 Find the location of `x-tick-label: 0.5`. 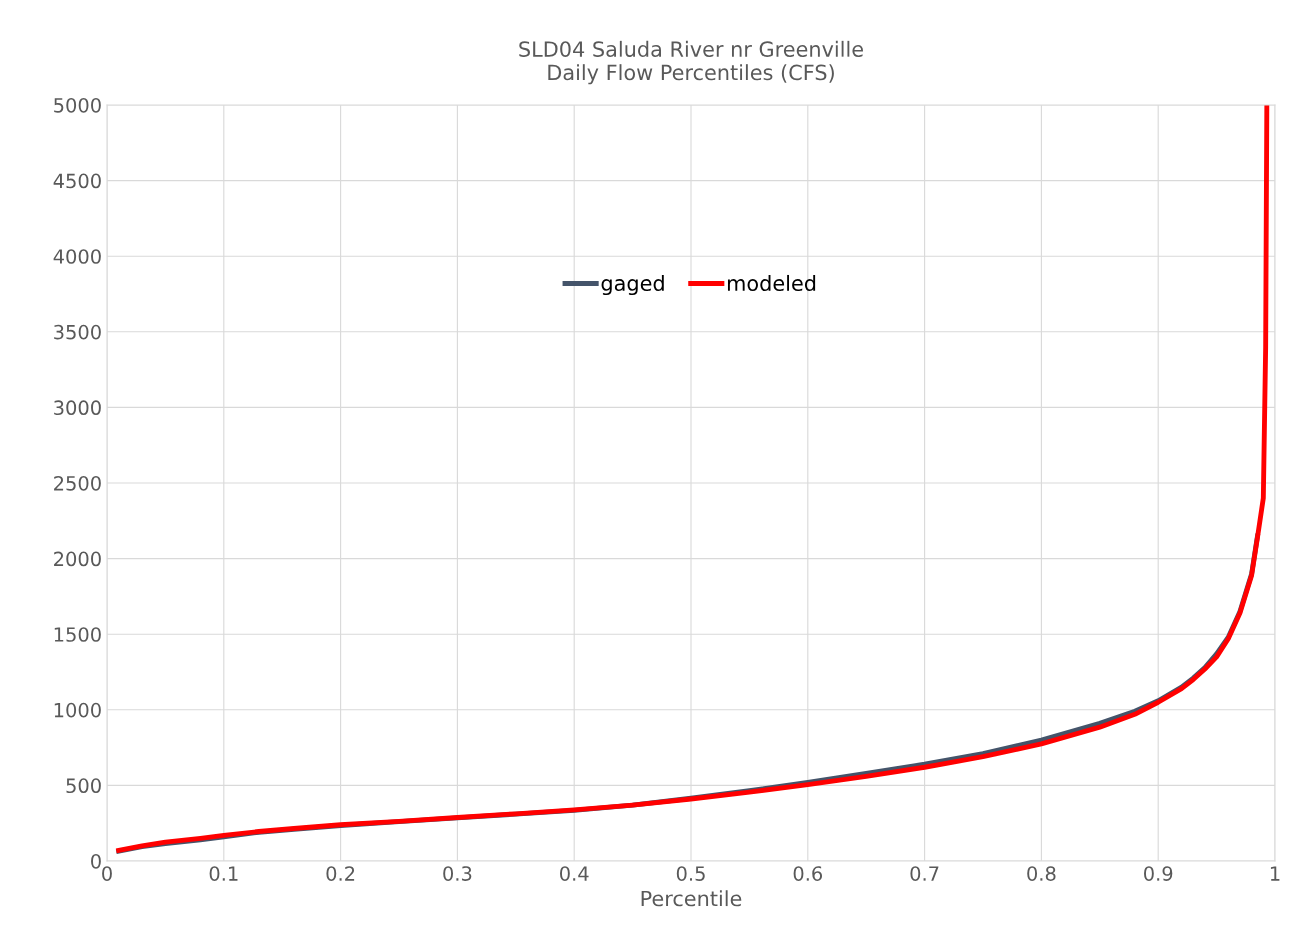

x-tick-label: 0.5 is located at coordinates (690, 873).